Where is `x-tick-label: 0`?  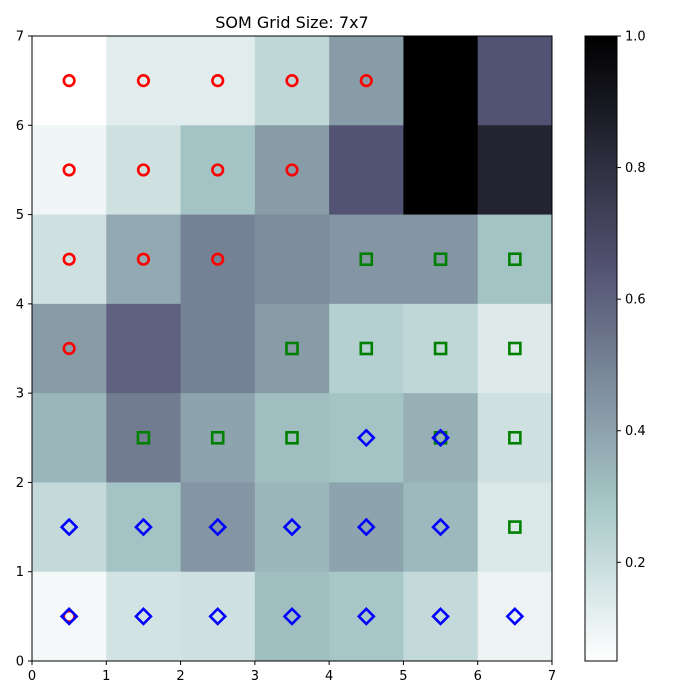
x-tick-label: 0 is located at coordinates (32, 676).